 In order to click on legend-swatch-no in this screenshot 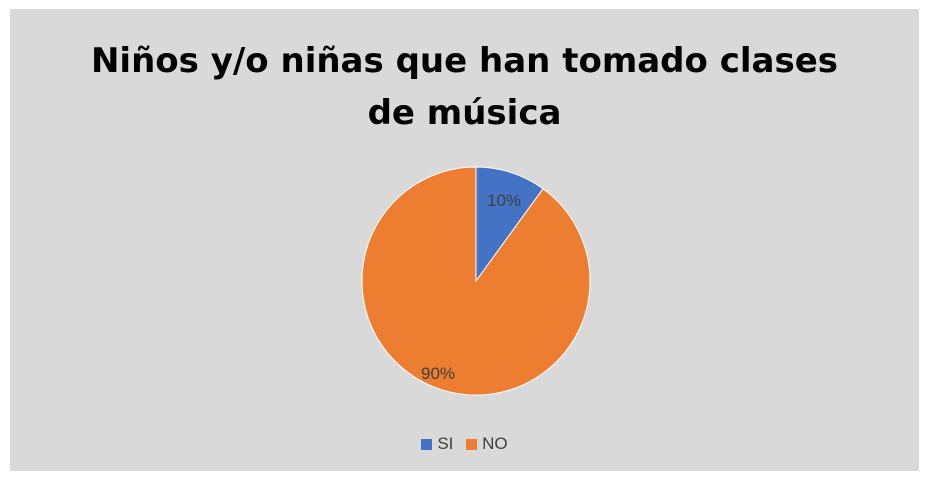, I will do `click(472, 444)`.